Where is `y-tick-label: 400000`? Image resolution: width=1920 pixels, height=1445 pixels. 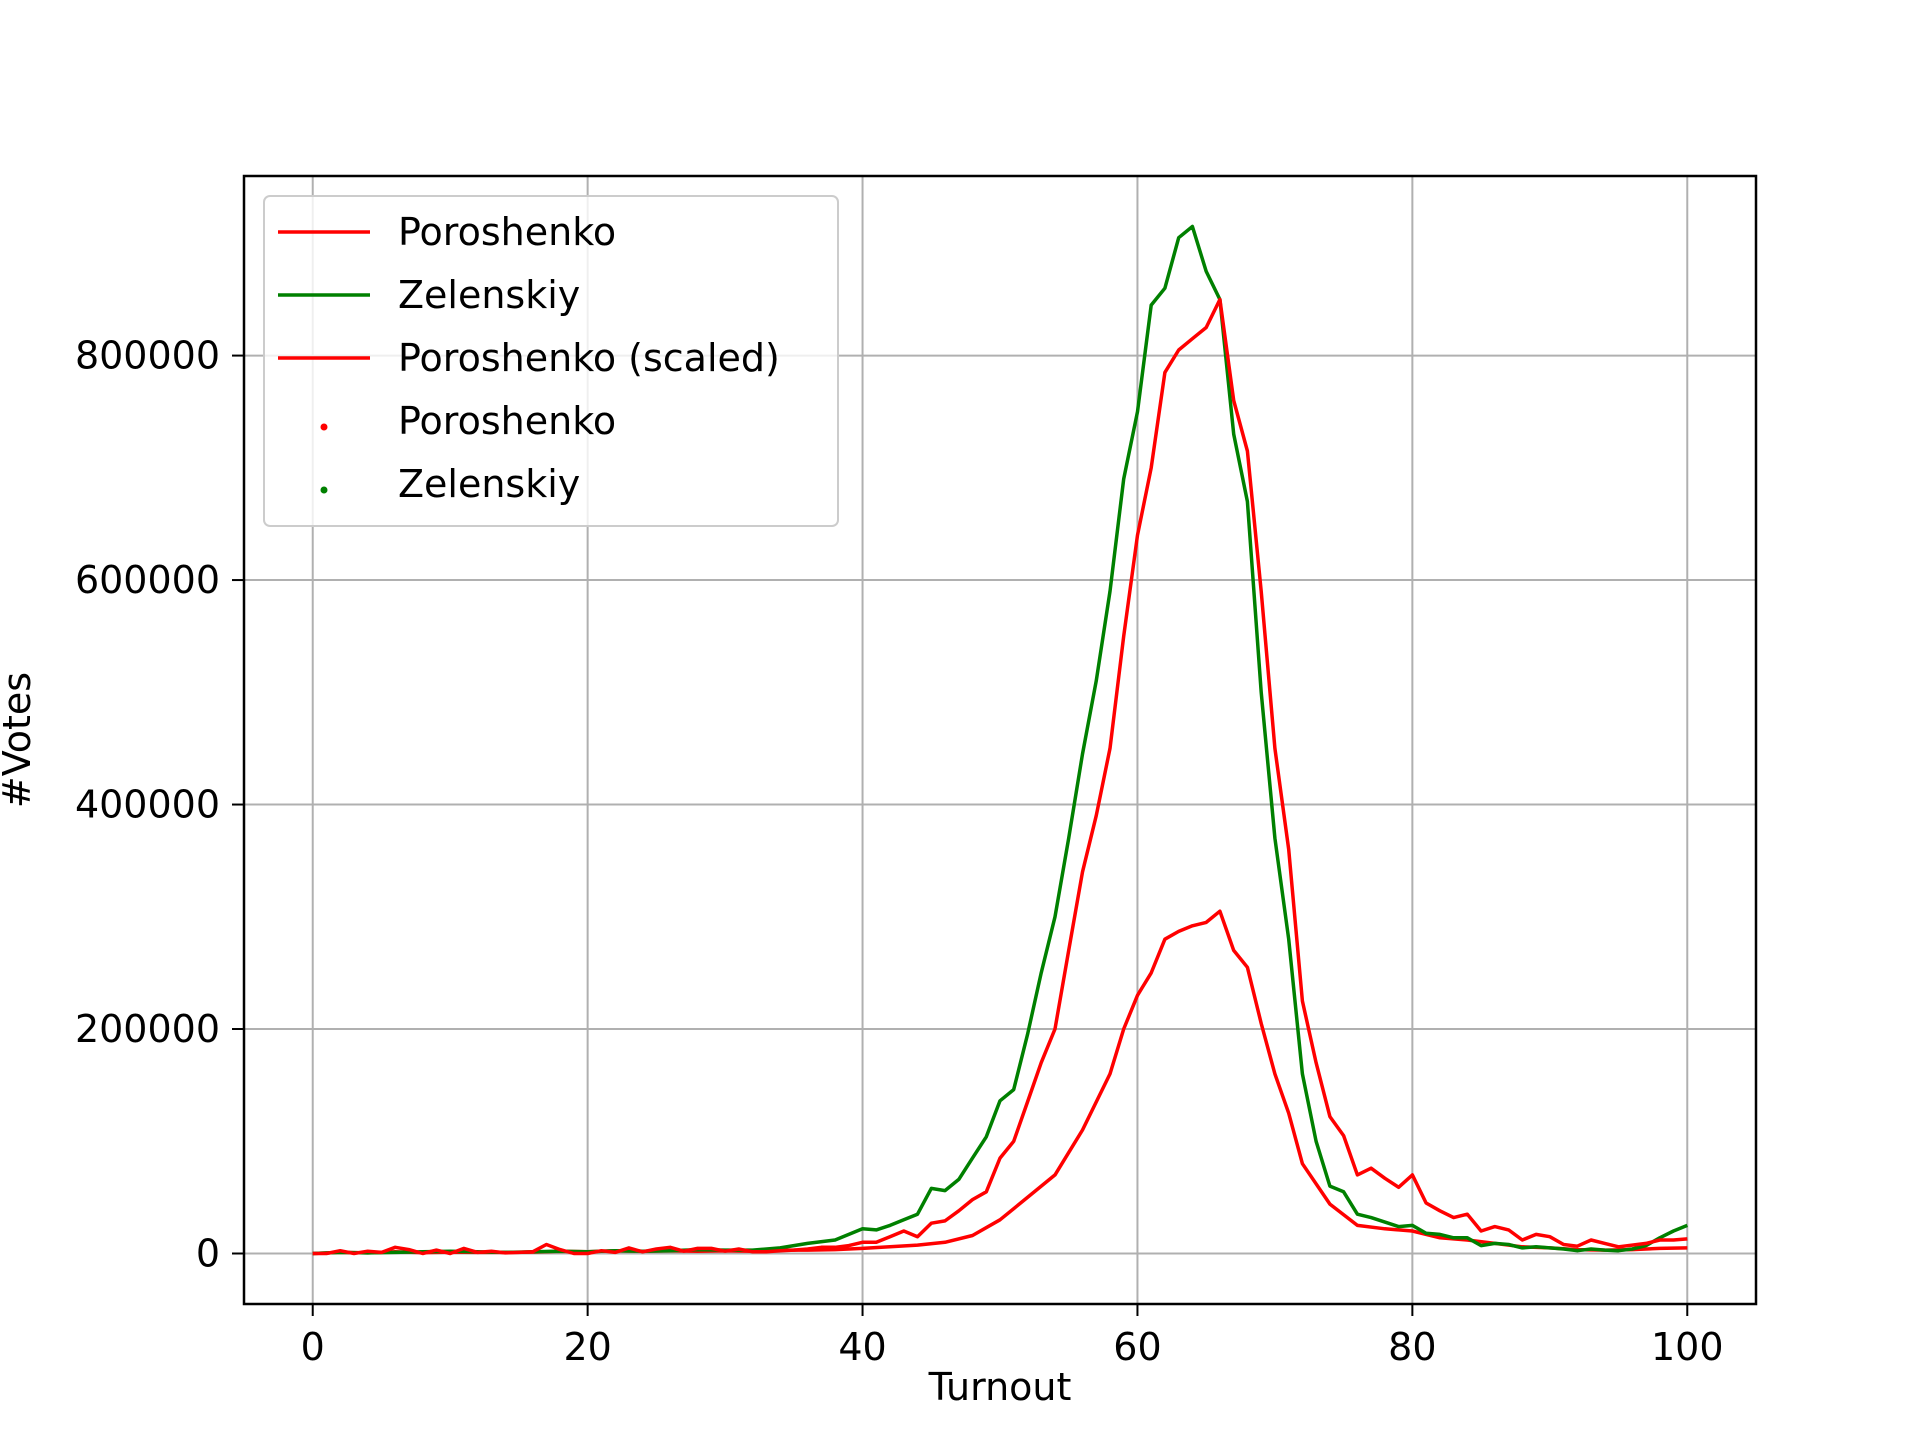 y-tick-label: 400000 is located at coordinates (147, 805).